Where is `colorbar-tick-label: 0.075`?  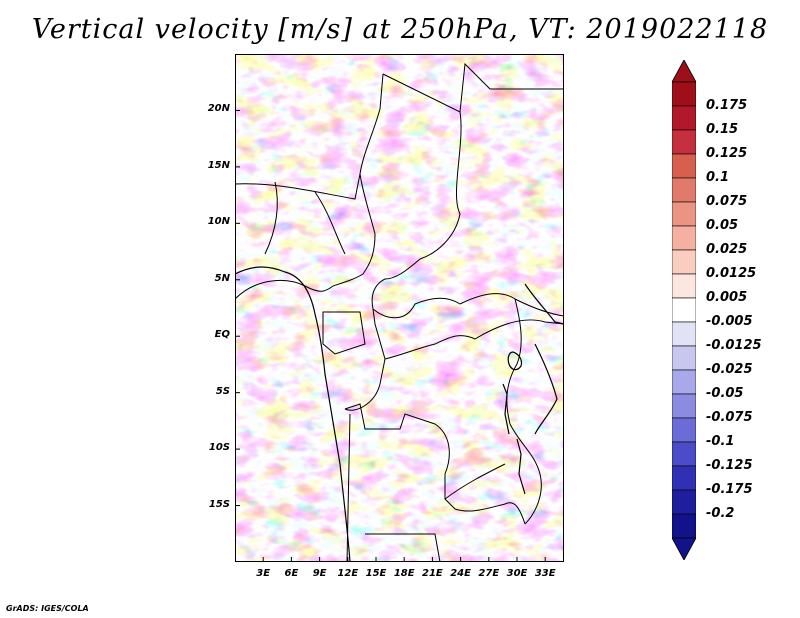
colorbar-tick-label: 0.075 is located at coordinates (727, 201).